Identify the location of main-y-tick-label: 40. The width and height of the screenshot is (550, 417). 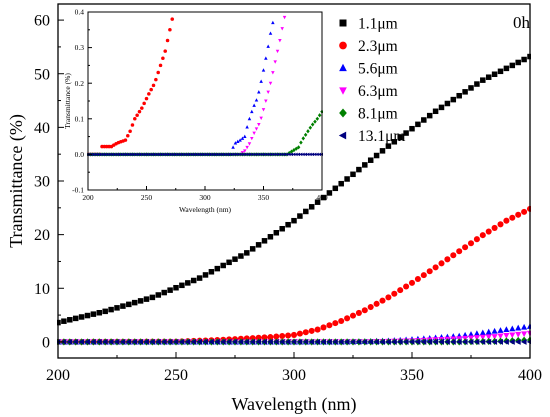
(42, 128).